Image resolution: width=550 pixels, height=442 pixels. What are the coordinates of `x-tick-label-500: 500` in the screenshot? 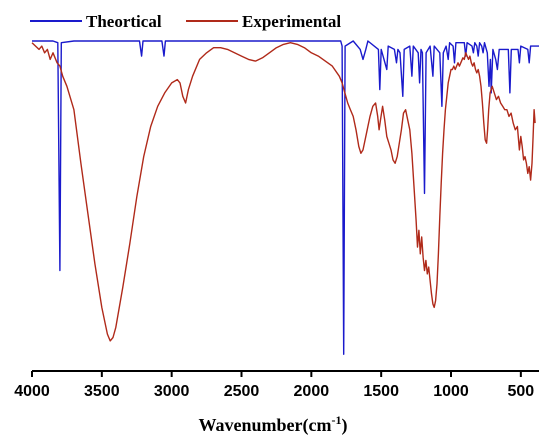 It's located at (520, 391).